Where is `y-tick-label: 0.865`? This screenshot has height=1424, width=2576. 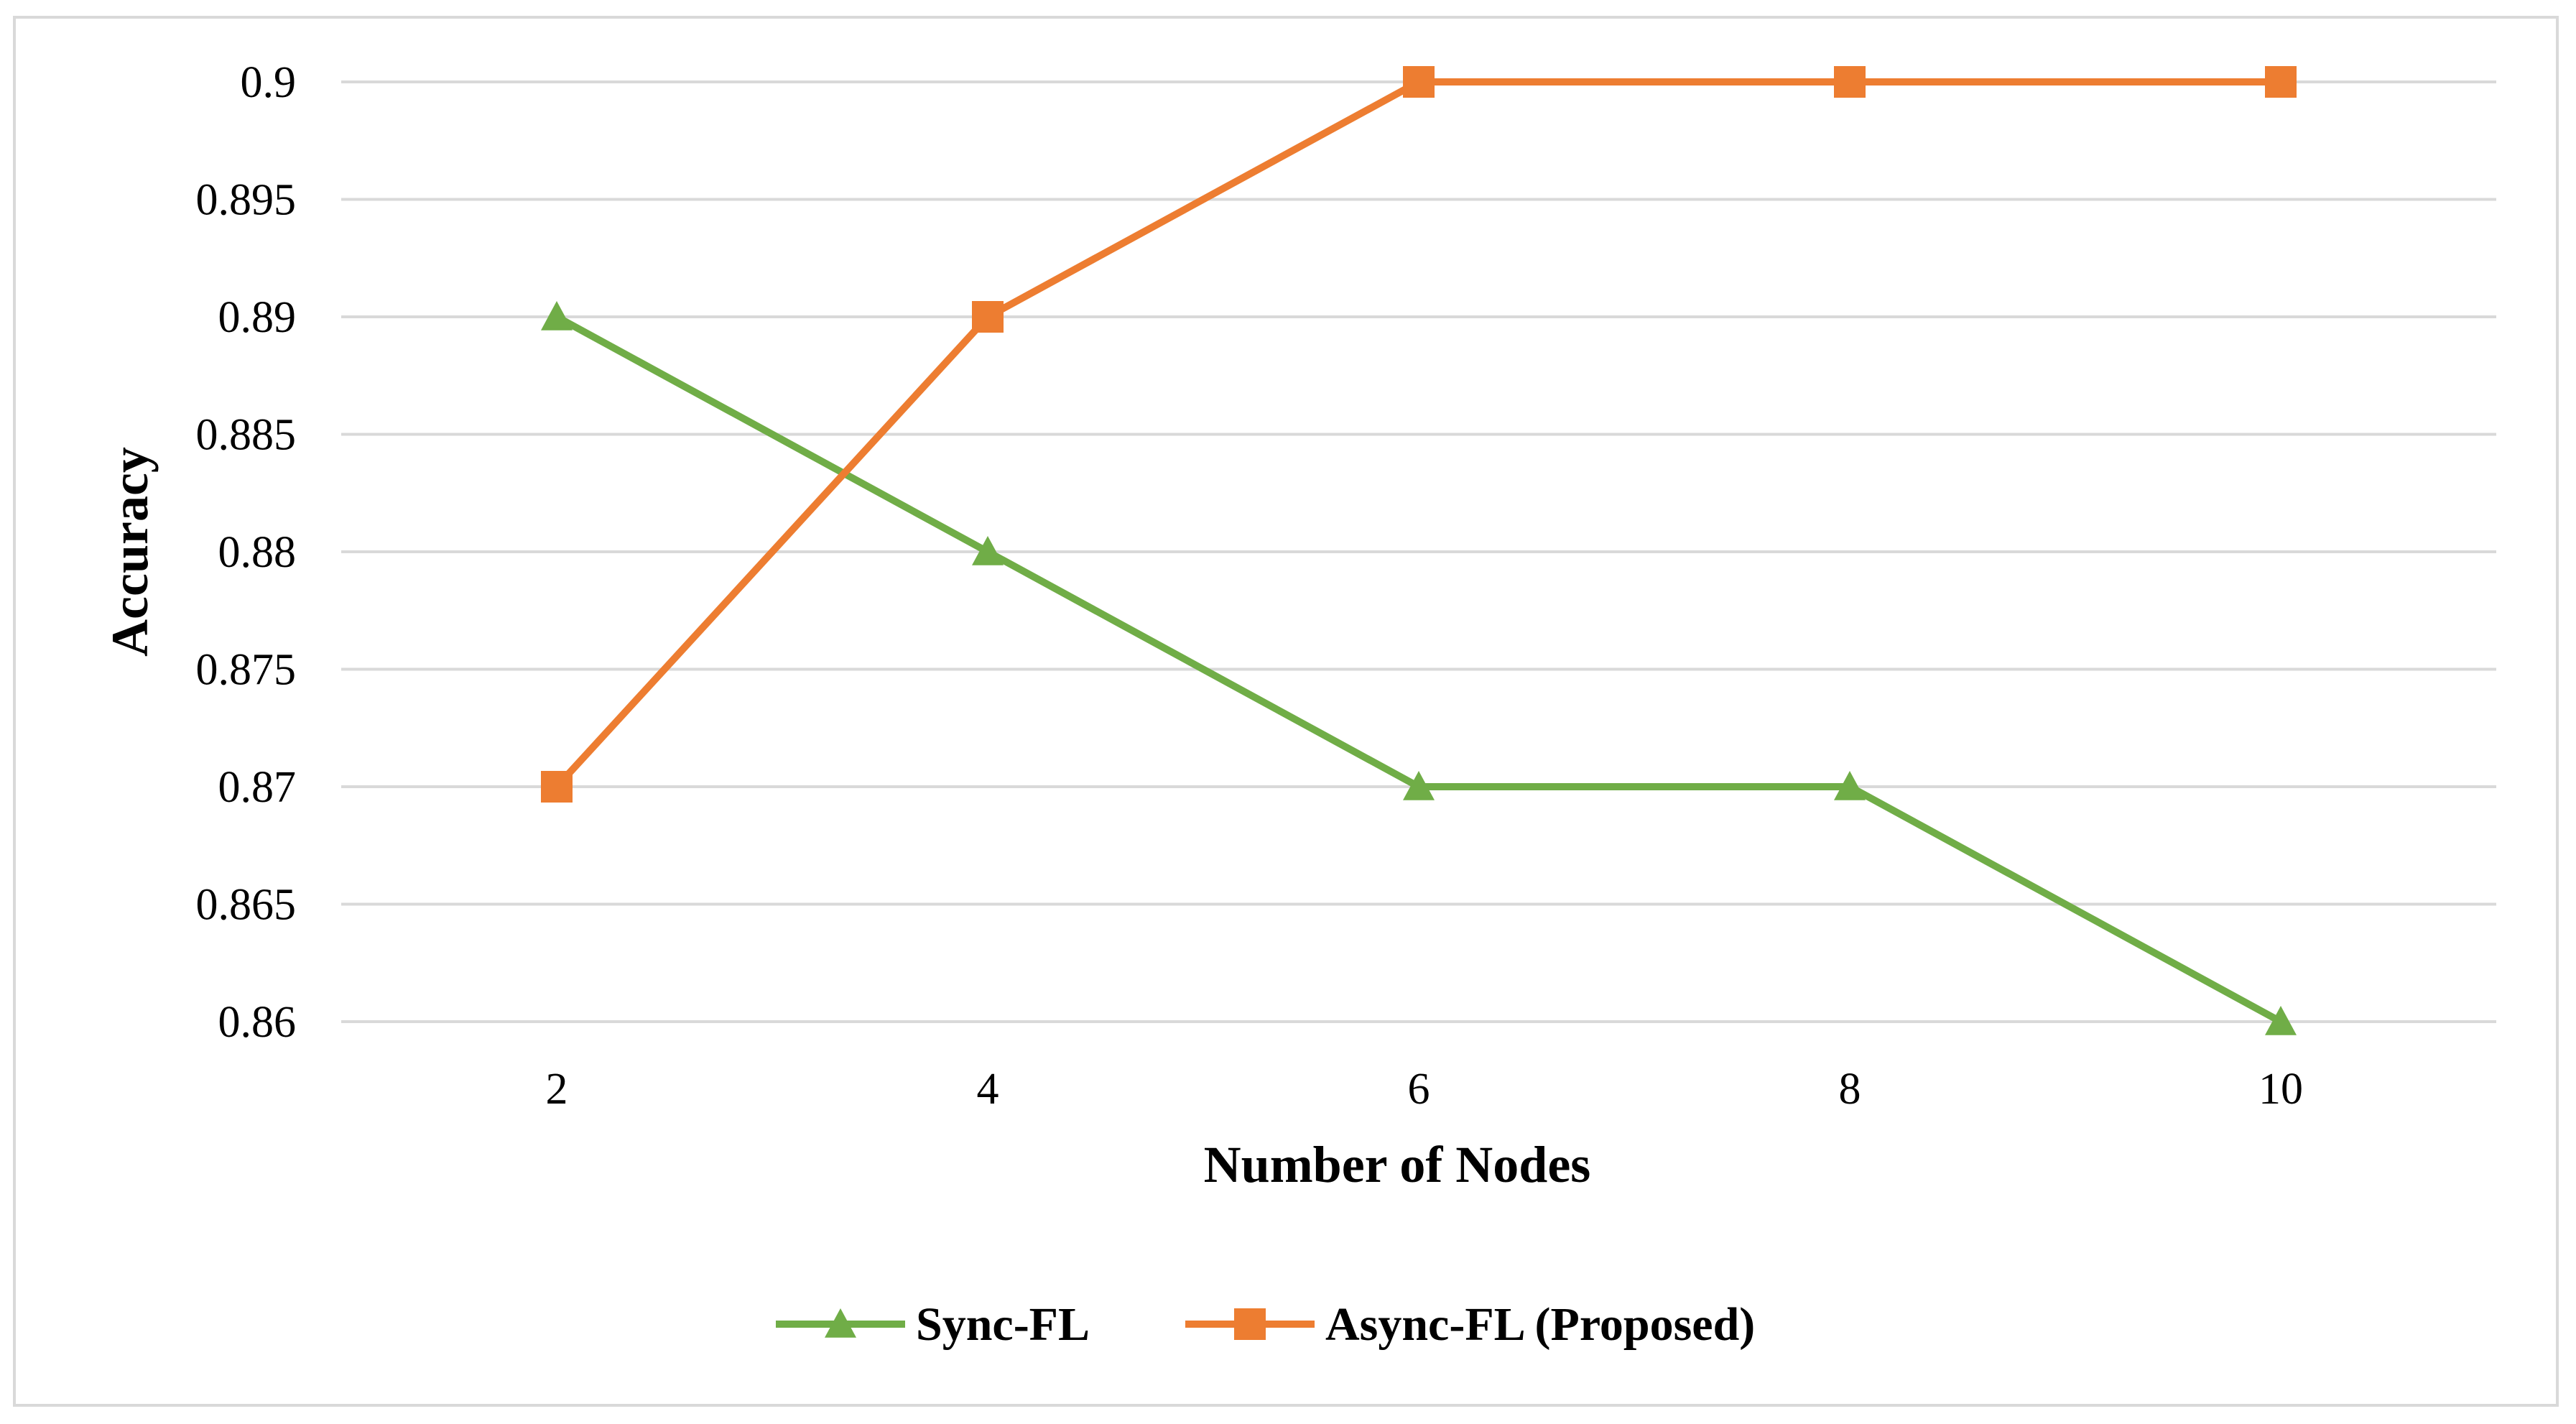 y-tick-label: 0.865 is located at coordinates (246, 905).